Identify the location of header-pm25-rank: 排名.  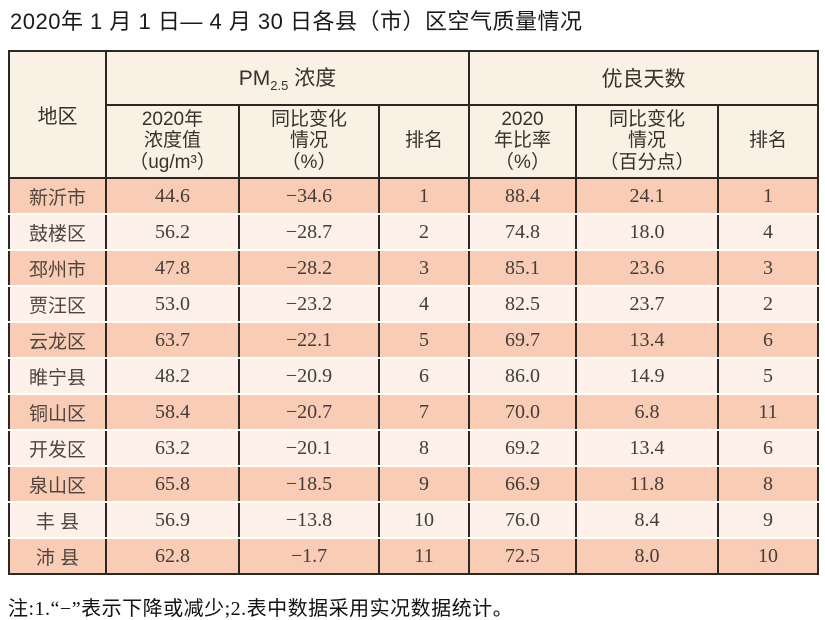
(424, 142).